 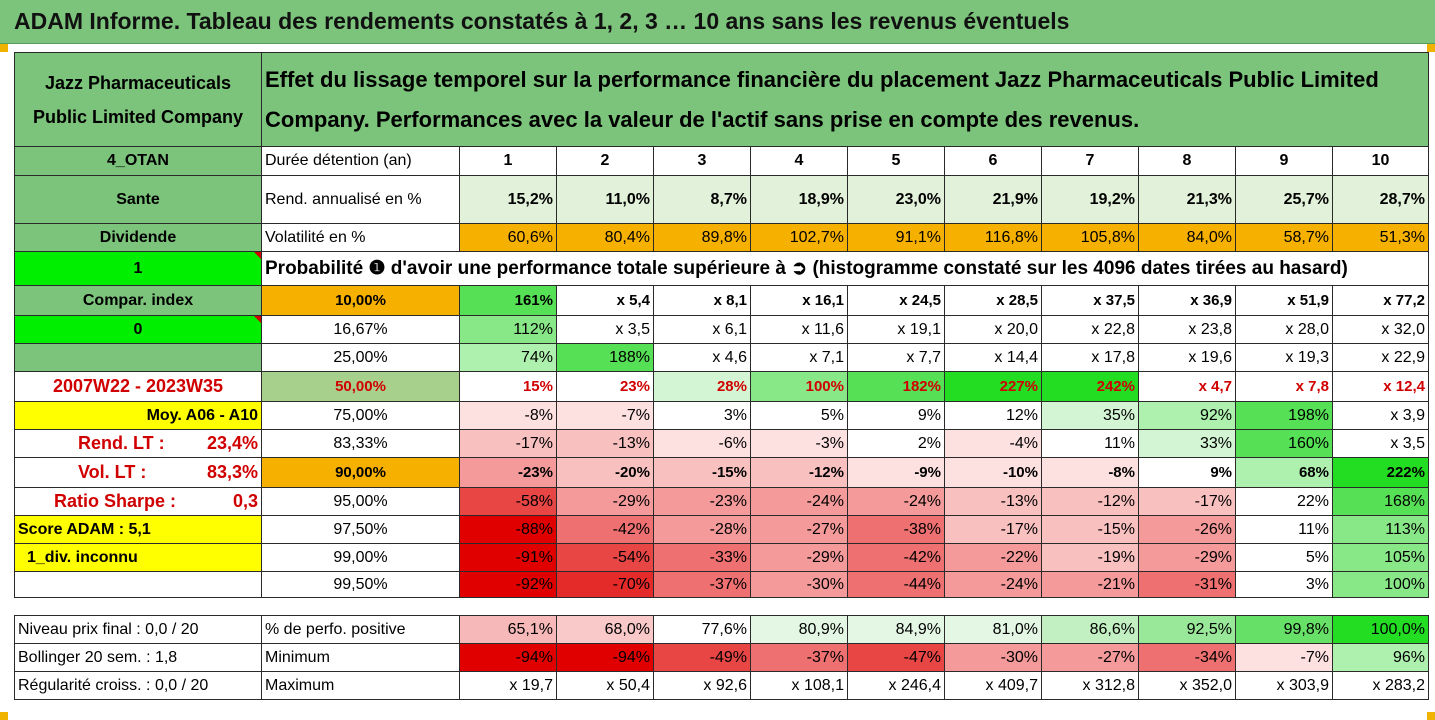 What do you see at coordinates (508, 584) in the screenshot?
I see `prob-cell-11-1: -92%` at bounding box center [508, 584].